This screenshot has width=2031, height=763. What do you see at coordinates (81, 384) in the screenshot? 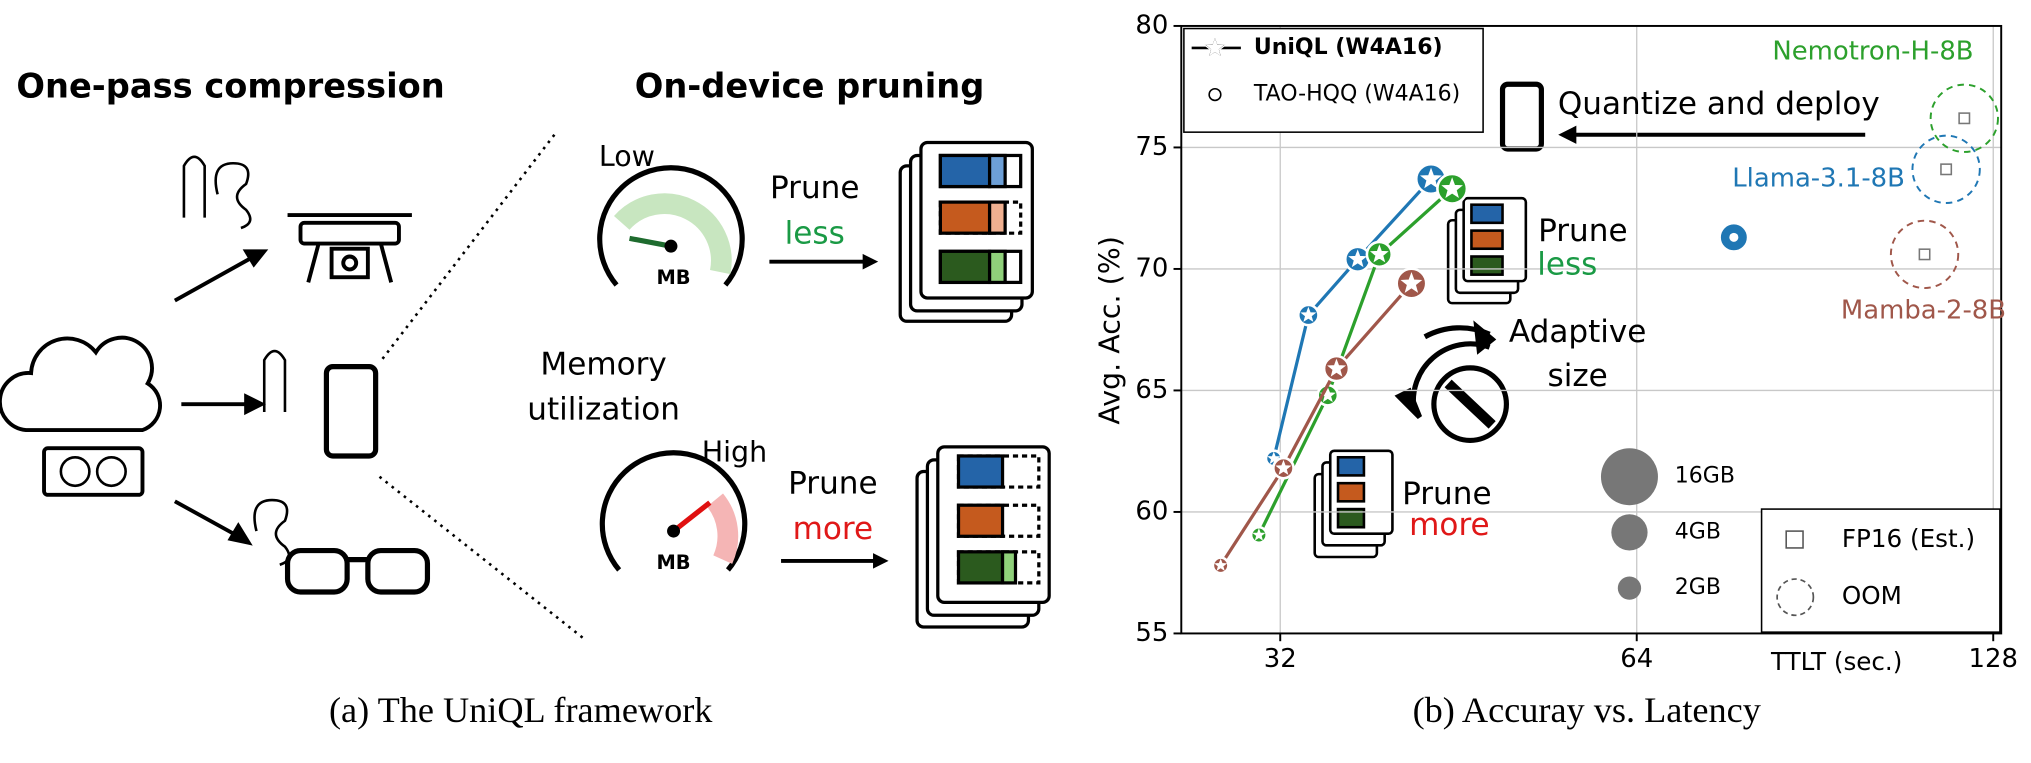
I see `cloud-icon` at bounding box center [81, 384].